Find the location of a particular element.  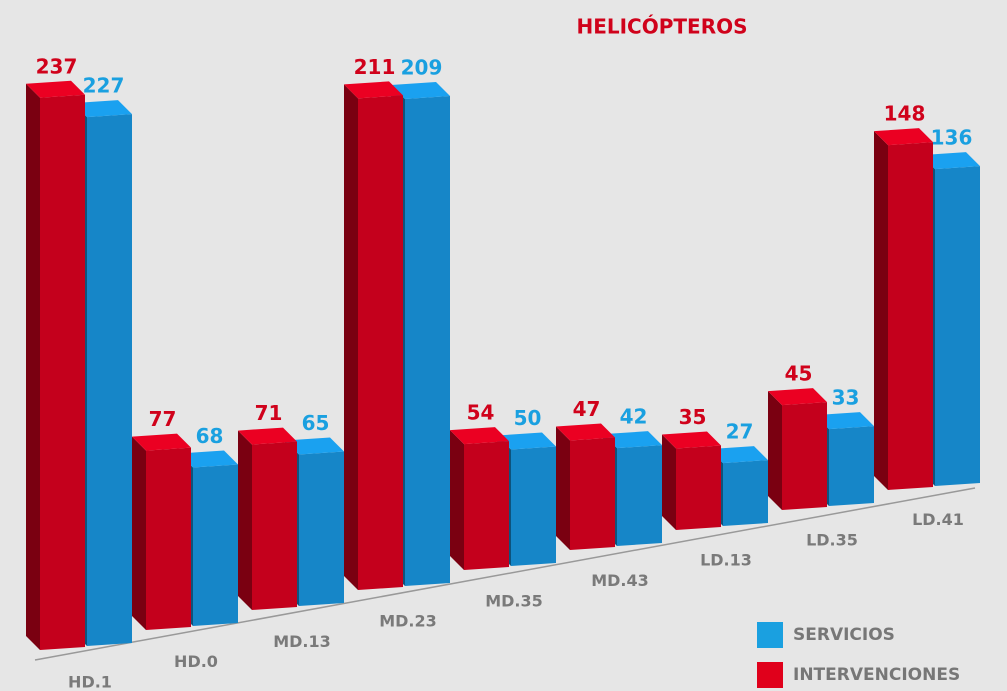

x-tick-label: MD.35 is located at coordinates (514, 600).